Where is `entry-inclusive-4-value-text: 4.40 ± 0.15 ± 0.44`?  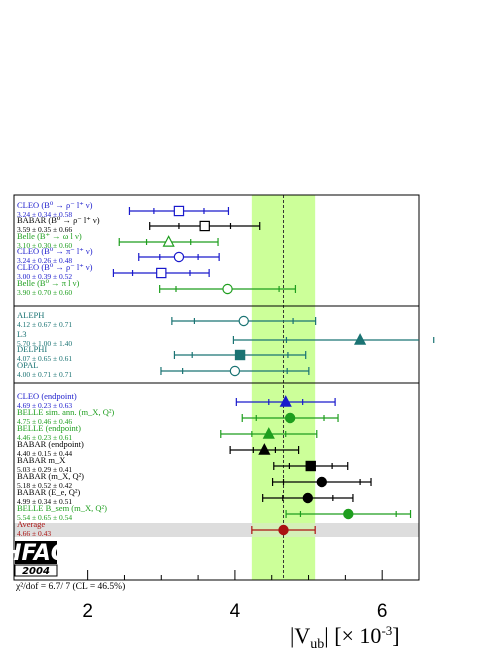
entry-inclusive-4-value-text: 4.40 ± 0.15 ± 0.44 is located at coordinates (44, 453).